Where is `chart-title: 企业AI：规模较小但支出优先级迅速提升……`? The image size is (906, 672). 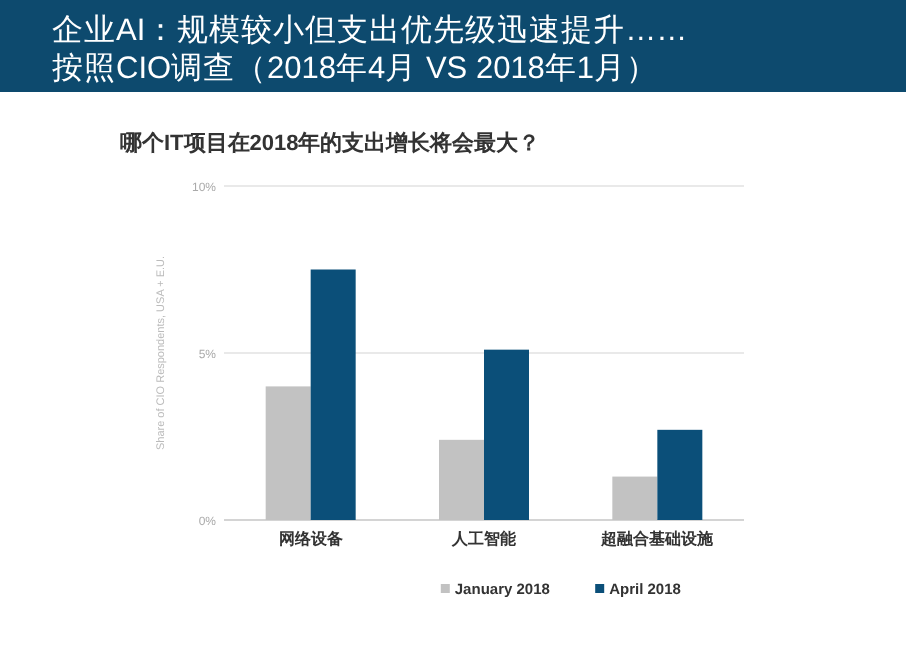 chart-title: 企业AI：规模较小但支出优先级迅速提升…… is located at coordinates (370, 30).